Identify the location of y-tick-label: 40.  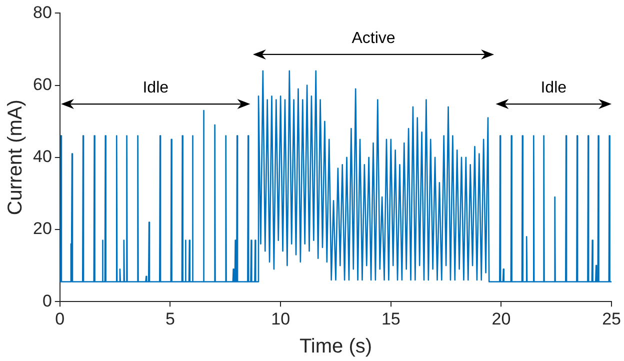
(42, 156).